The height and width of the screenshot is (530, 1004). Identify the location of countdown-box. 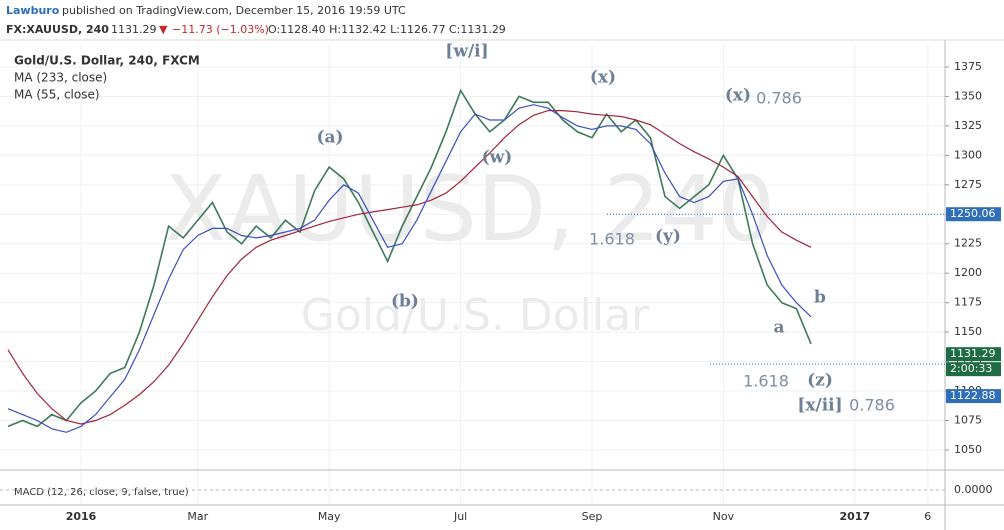
(973, 369).